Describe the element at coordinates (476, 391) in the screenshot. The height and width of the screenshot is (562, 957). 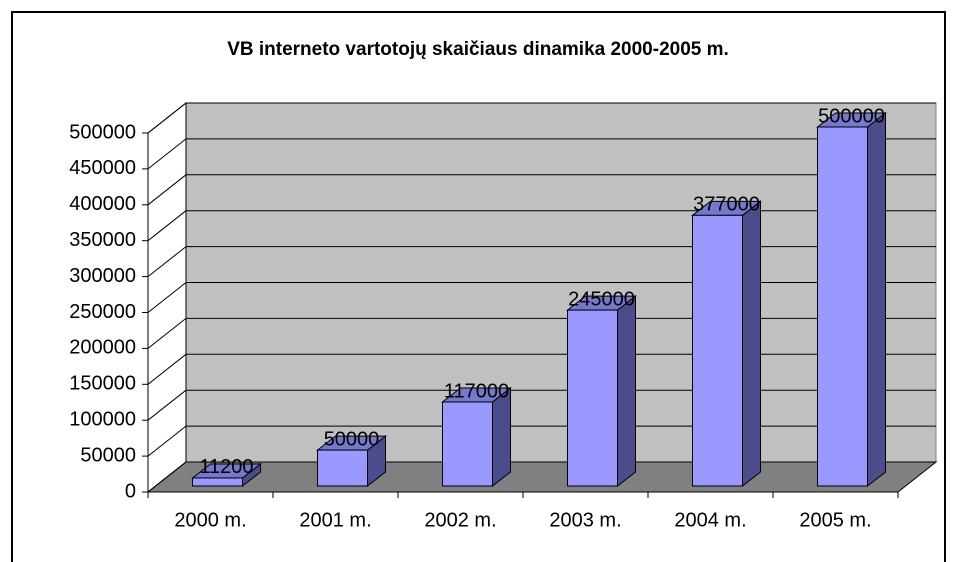
I see `data-label: 117000` at that location.